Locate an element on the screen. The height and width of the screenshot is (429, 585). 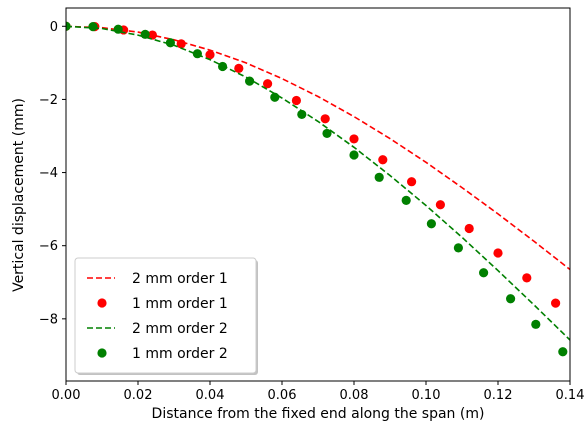
y-axis-label: Vertical displacement (mm) is located at coordinates (19, 195).